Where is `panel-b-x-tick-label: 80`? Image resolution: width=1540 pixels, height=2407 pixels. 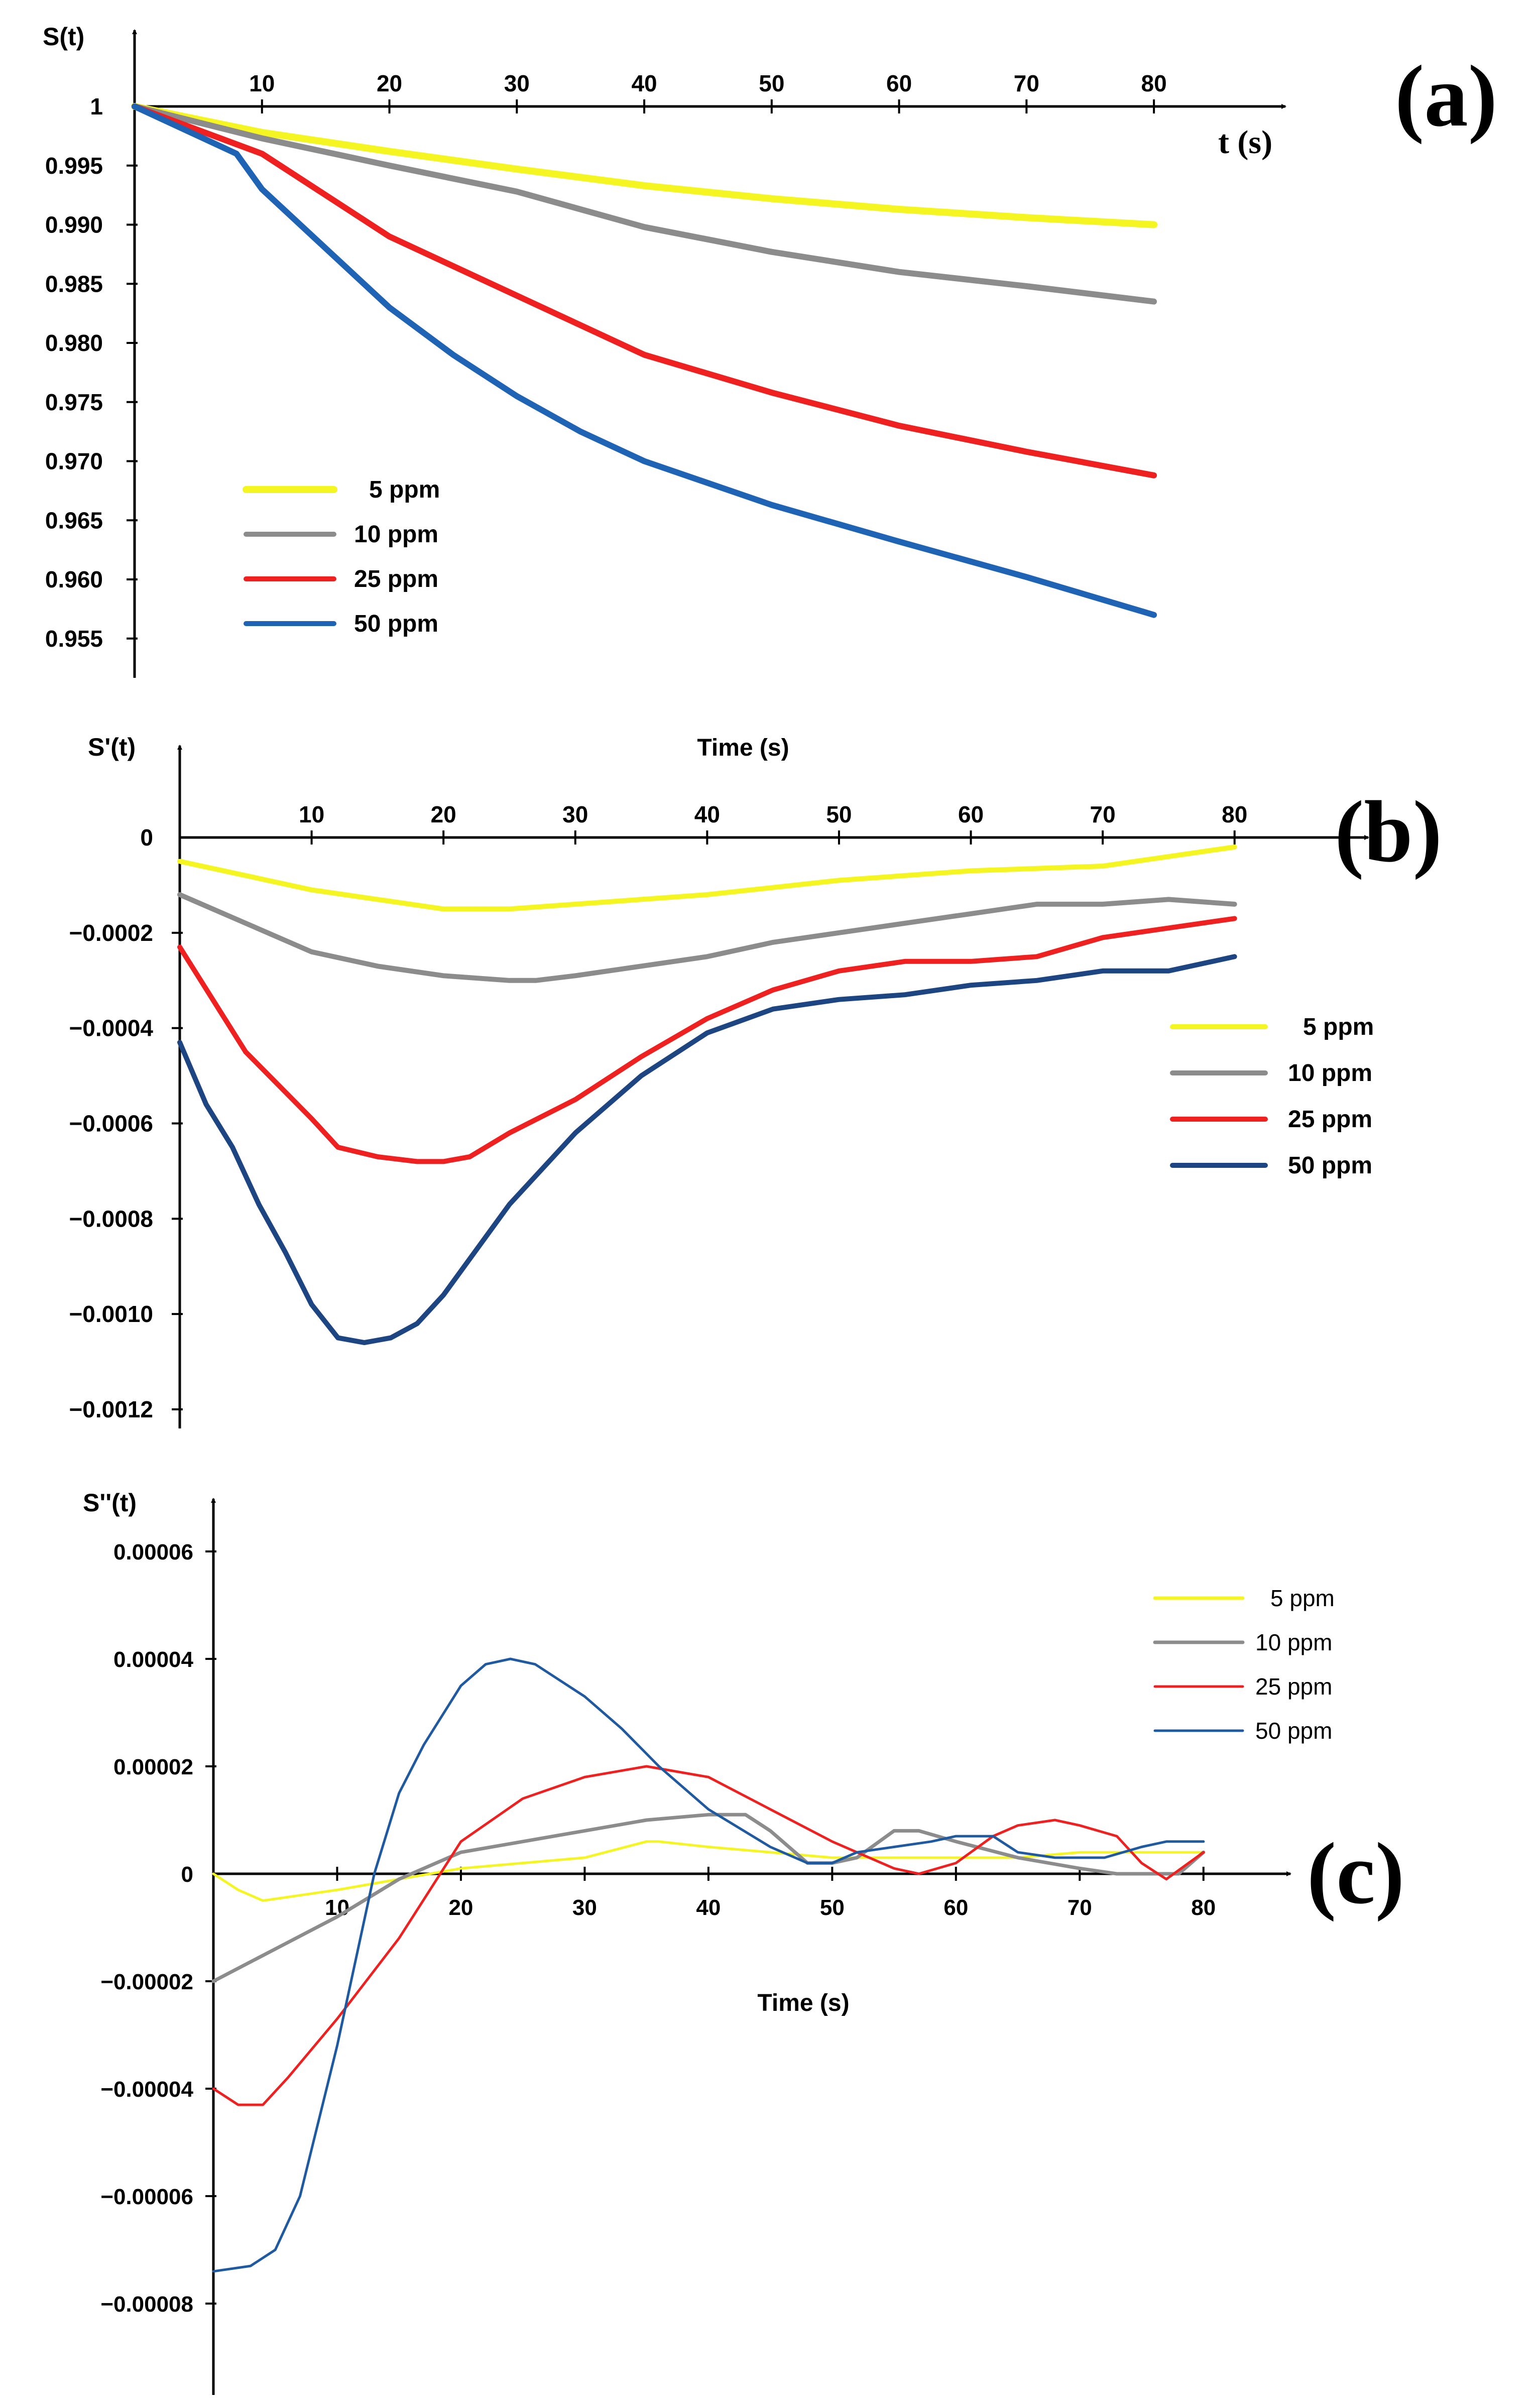
panel-b-x-tick-label: 80 is located at coordinates (1234, 814).